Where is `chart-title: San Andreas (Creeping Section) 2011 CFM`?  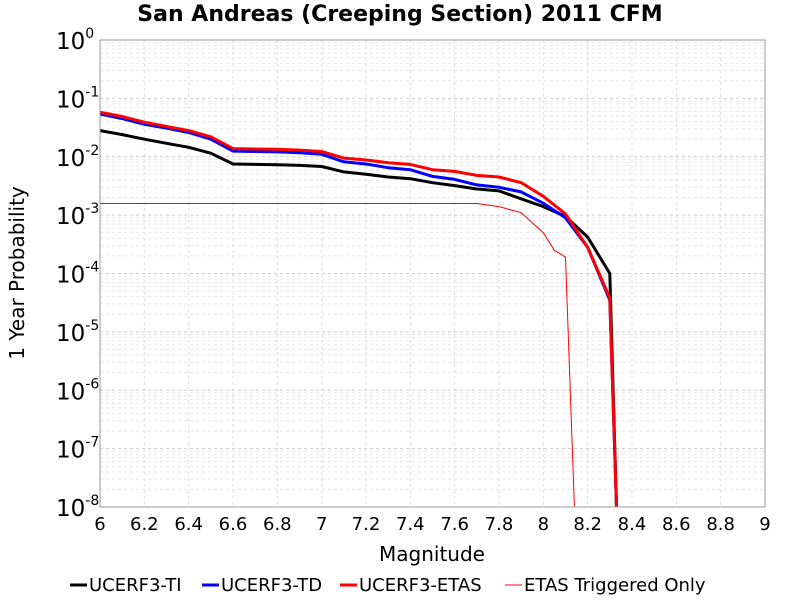 chart-title: San Andreas (Creeping Section) 2011 CFM is located at coordinates (399, 14).